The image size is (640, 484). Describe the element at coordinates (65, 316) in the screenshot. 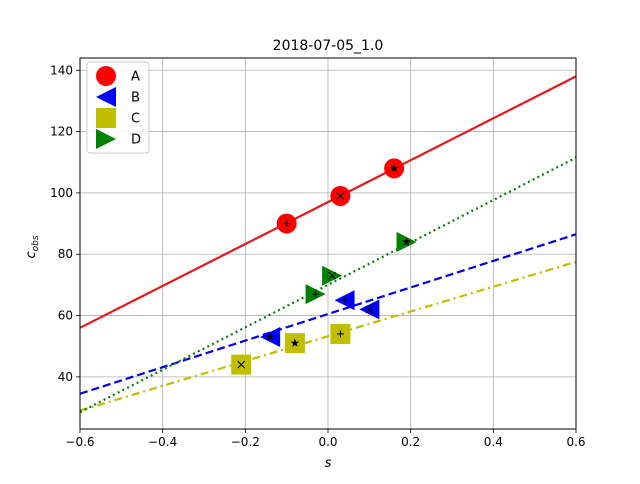

I see `y-tick-label: 60` at that location.